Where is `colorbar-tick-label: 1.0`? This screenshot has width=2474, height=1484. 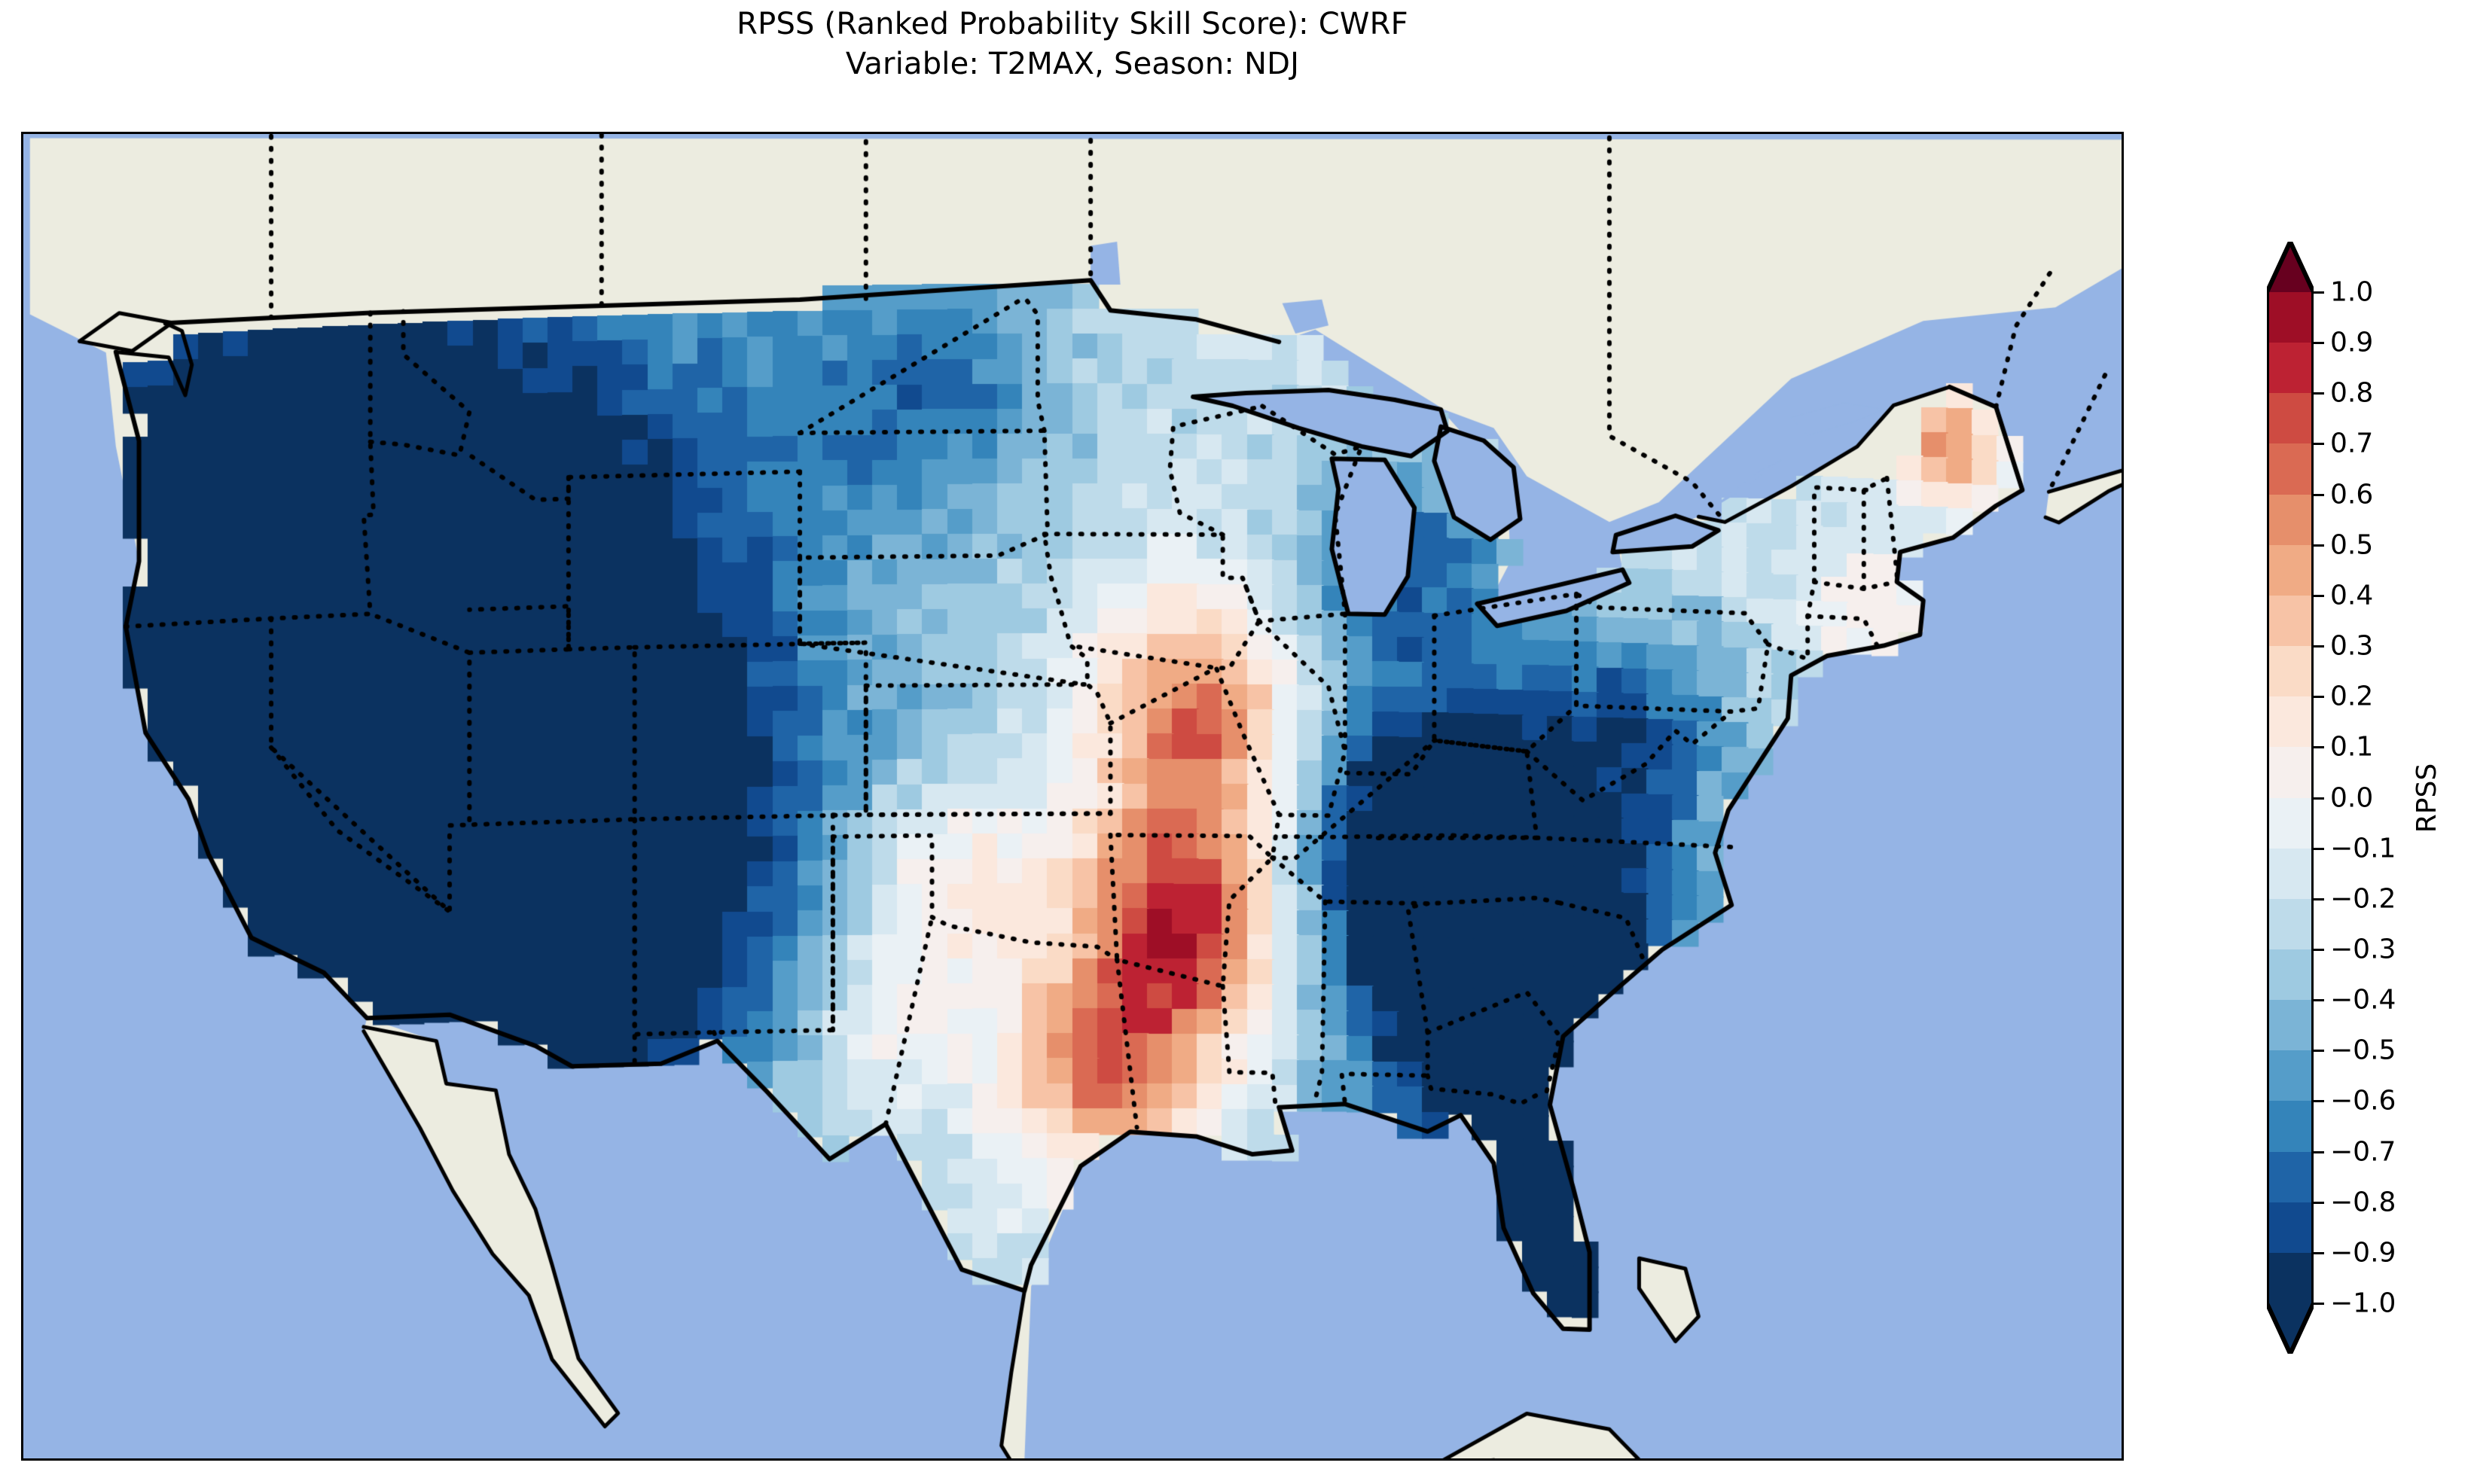 colorbar-tick-label: 1.0 is located at coordinates (2352, 292).